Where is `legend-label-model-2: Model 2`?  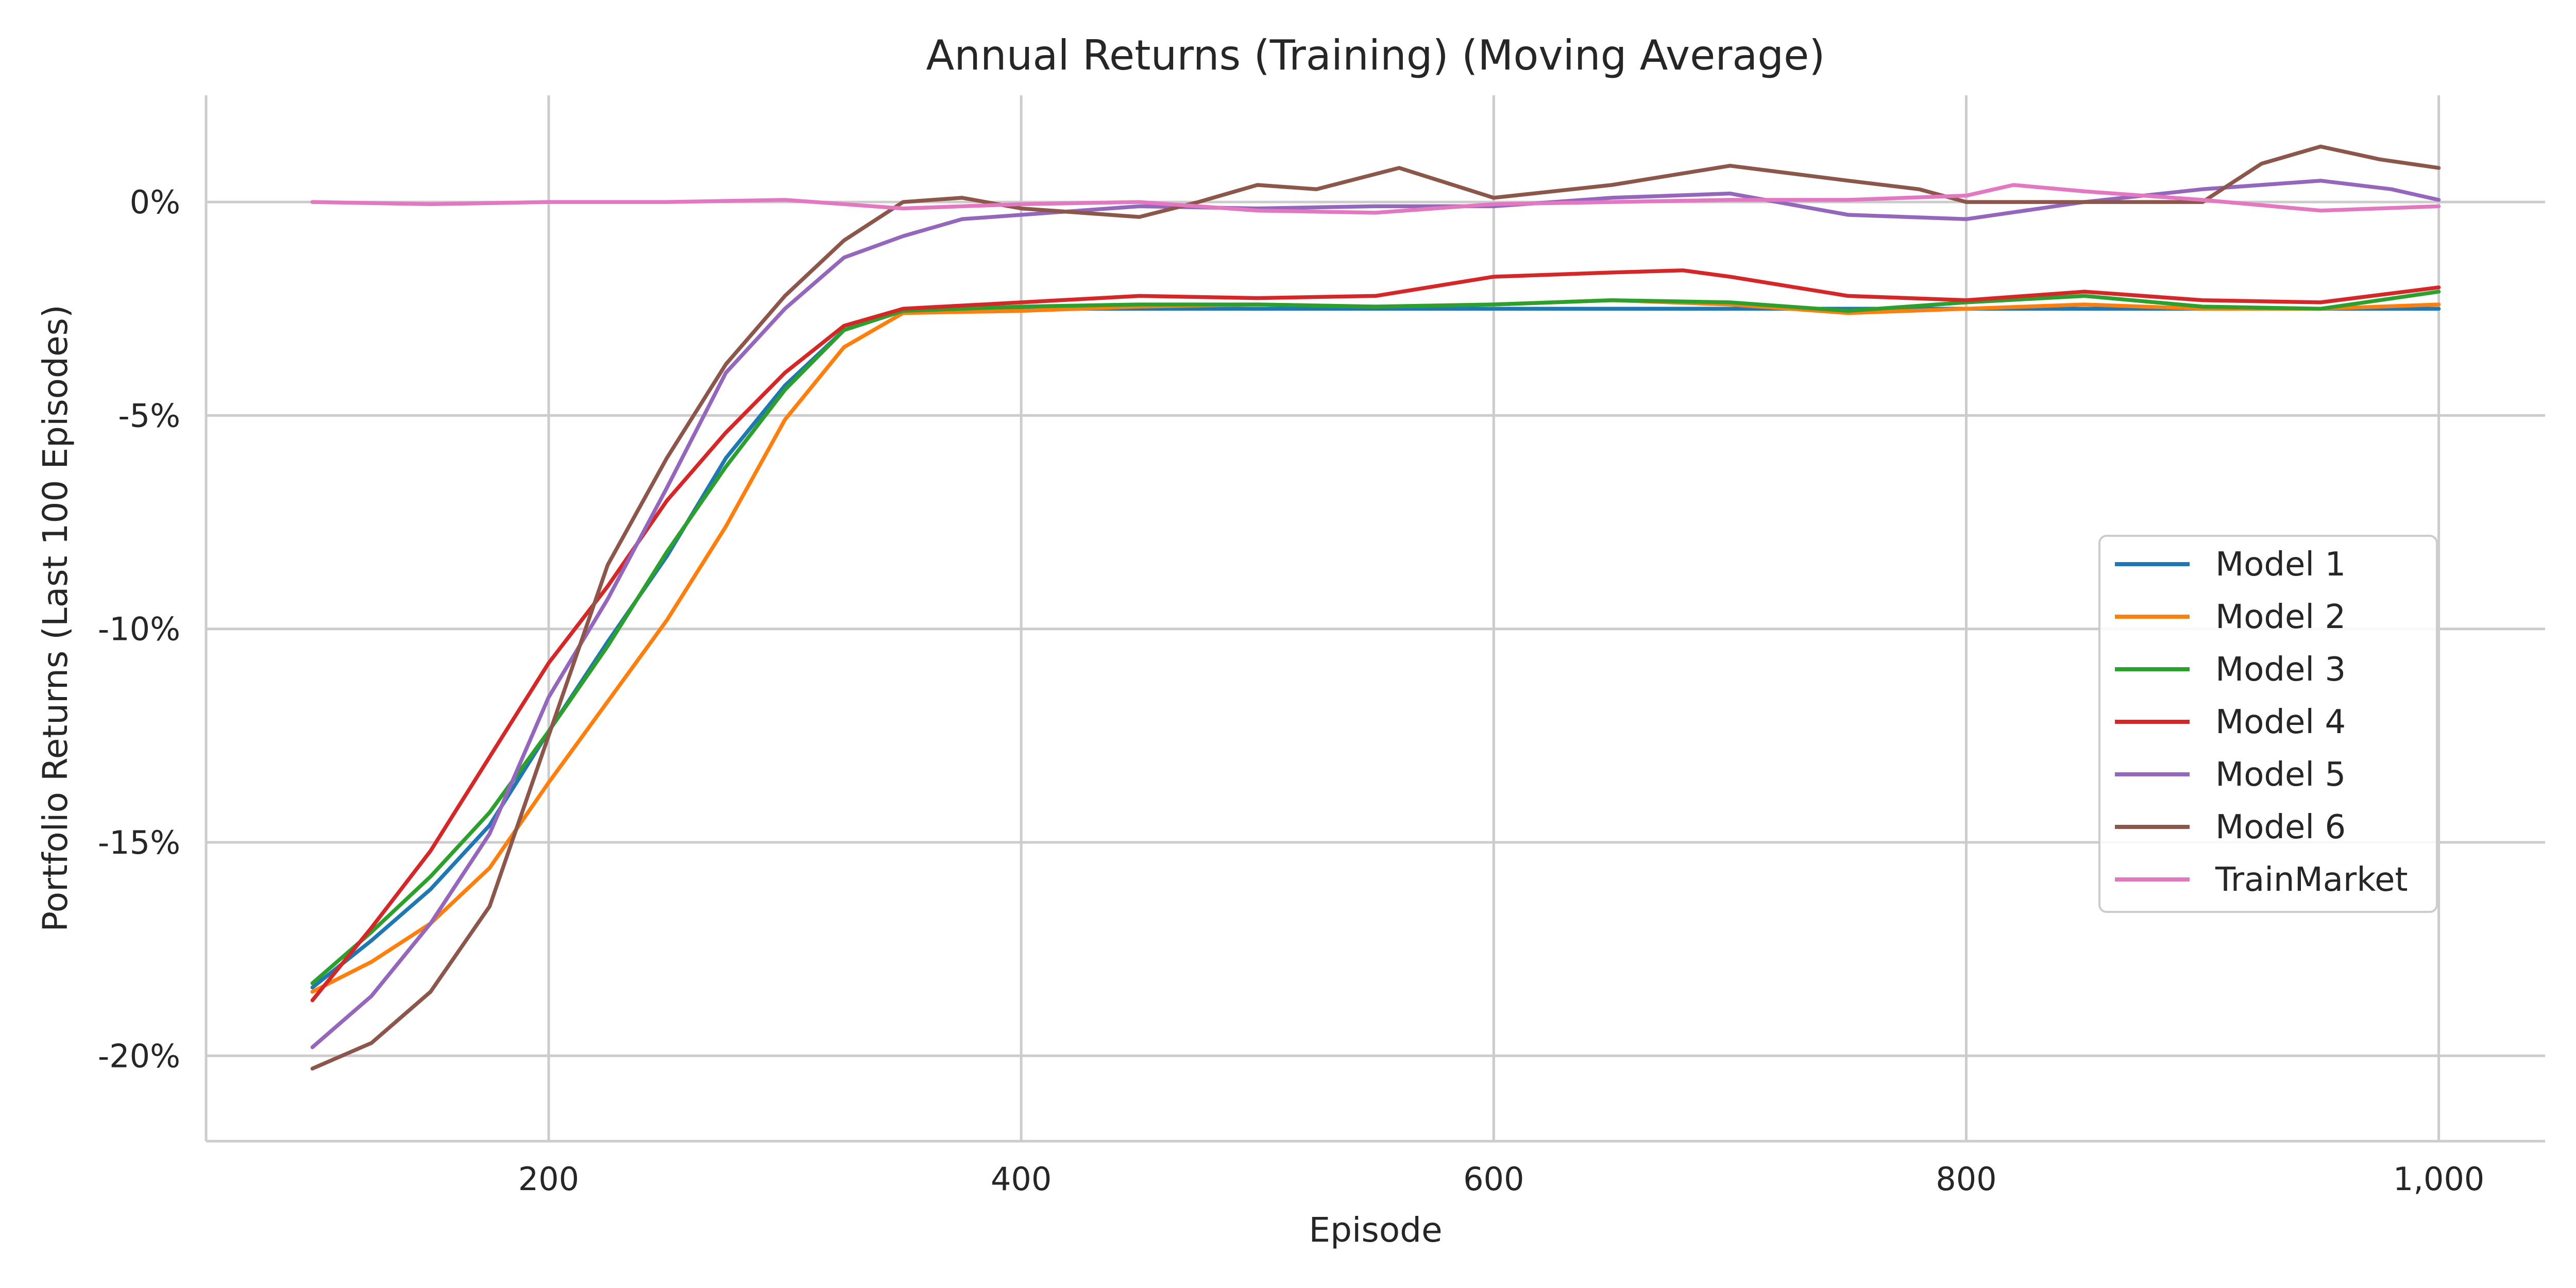 legend-label-model-2: Model 2 is located at coordinates (2280, 617).